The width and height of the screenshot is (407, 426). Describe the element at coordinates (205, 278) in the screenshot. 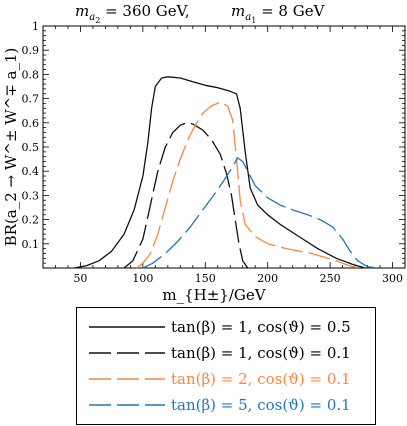

I see `x-tick-label: 150` at that location.